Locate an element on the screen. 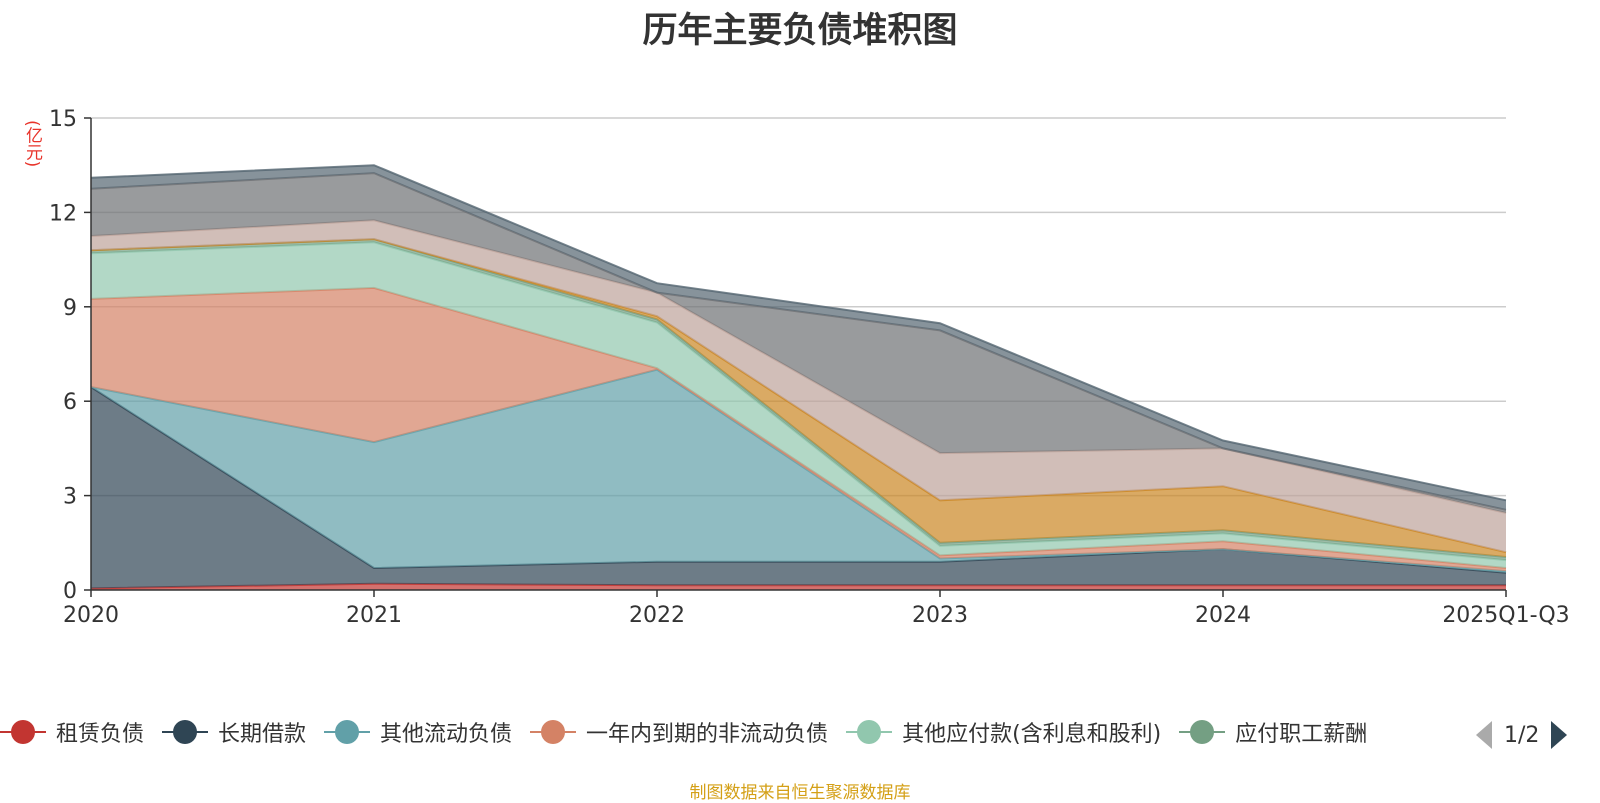  legend-item-label: 一年内到期的非流动负债 is located at coordinates (707, 734).